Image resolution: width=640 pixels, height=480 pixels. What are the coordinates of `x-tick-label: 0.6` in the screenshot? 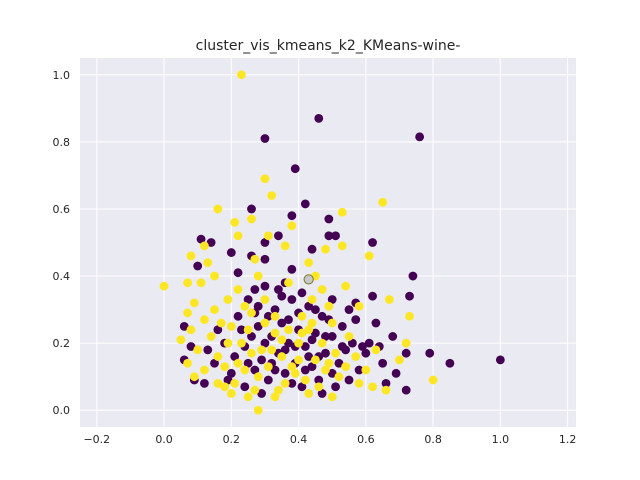 It's located at (366, 439).